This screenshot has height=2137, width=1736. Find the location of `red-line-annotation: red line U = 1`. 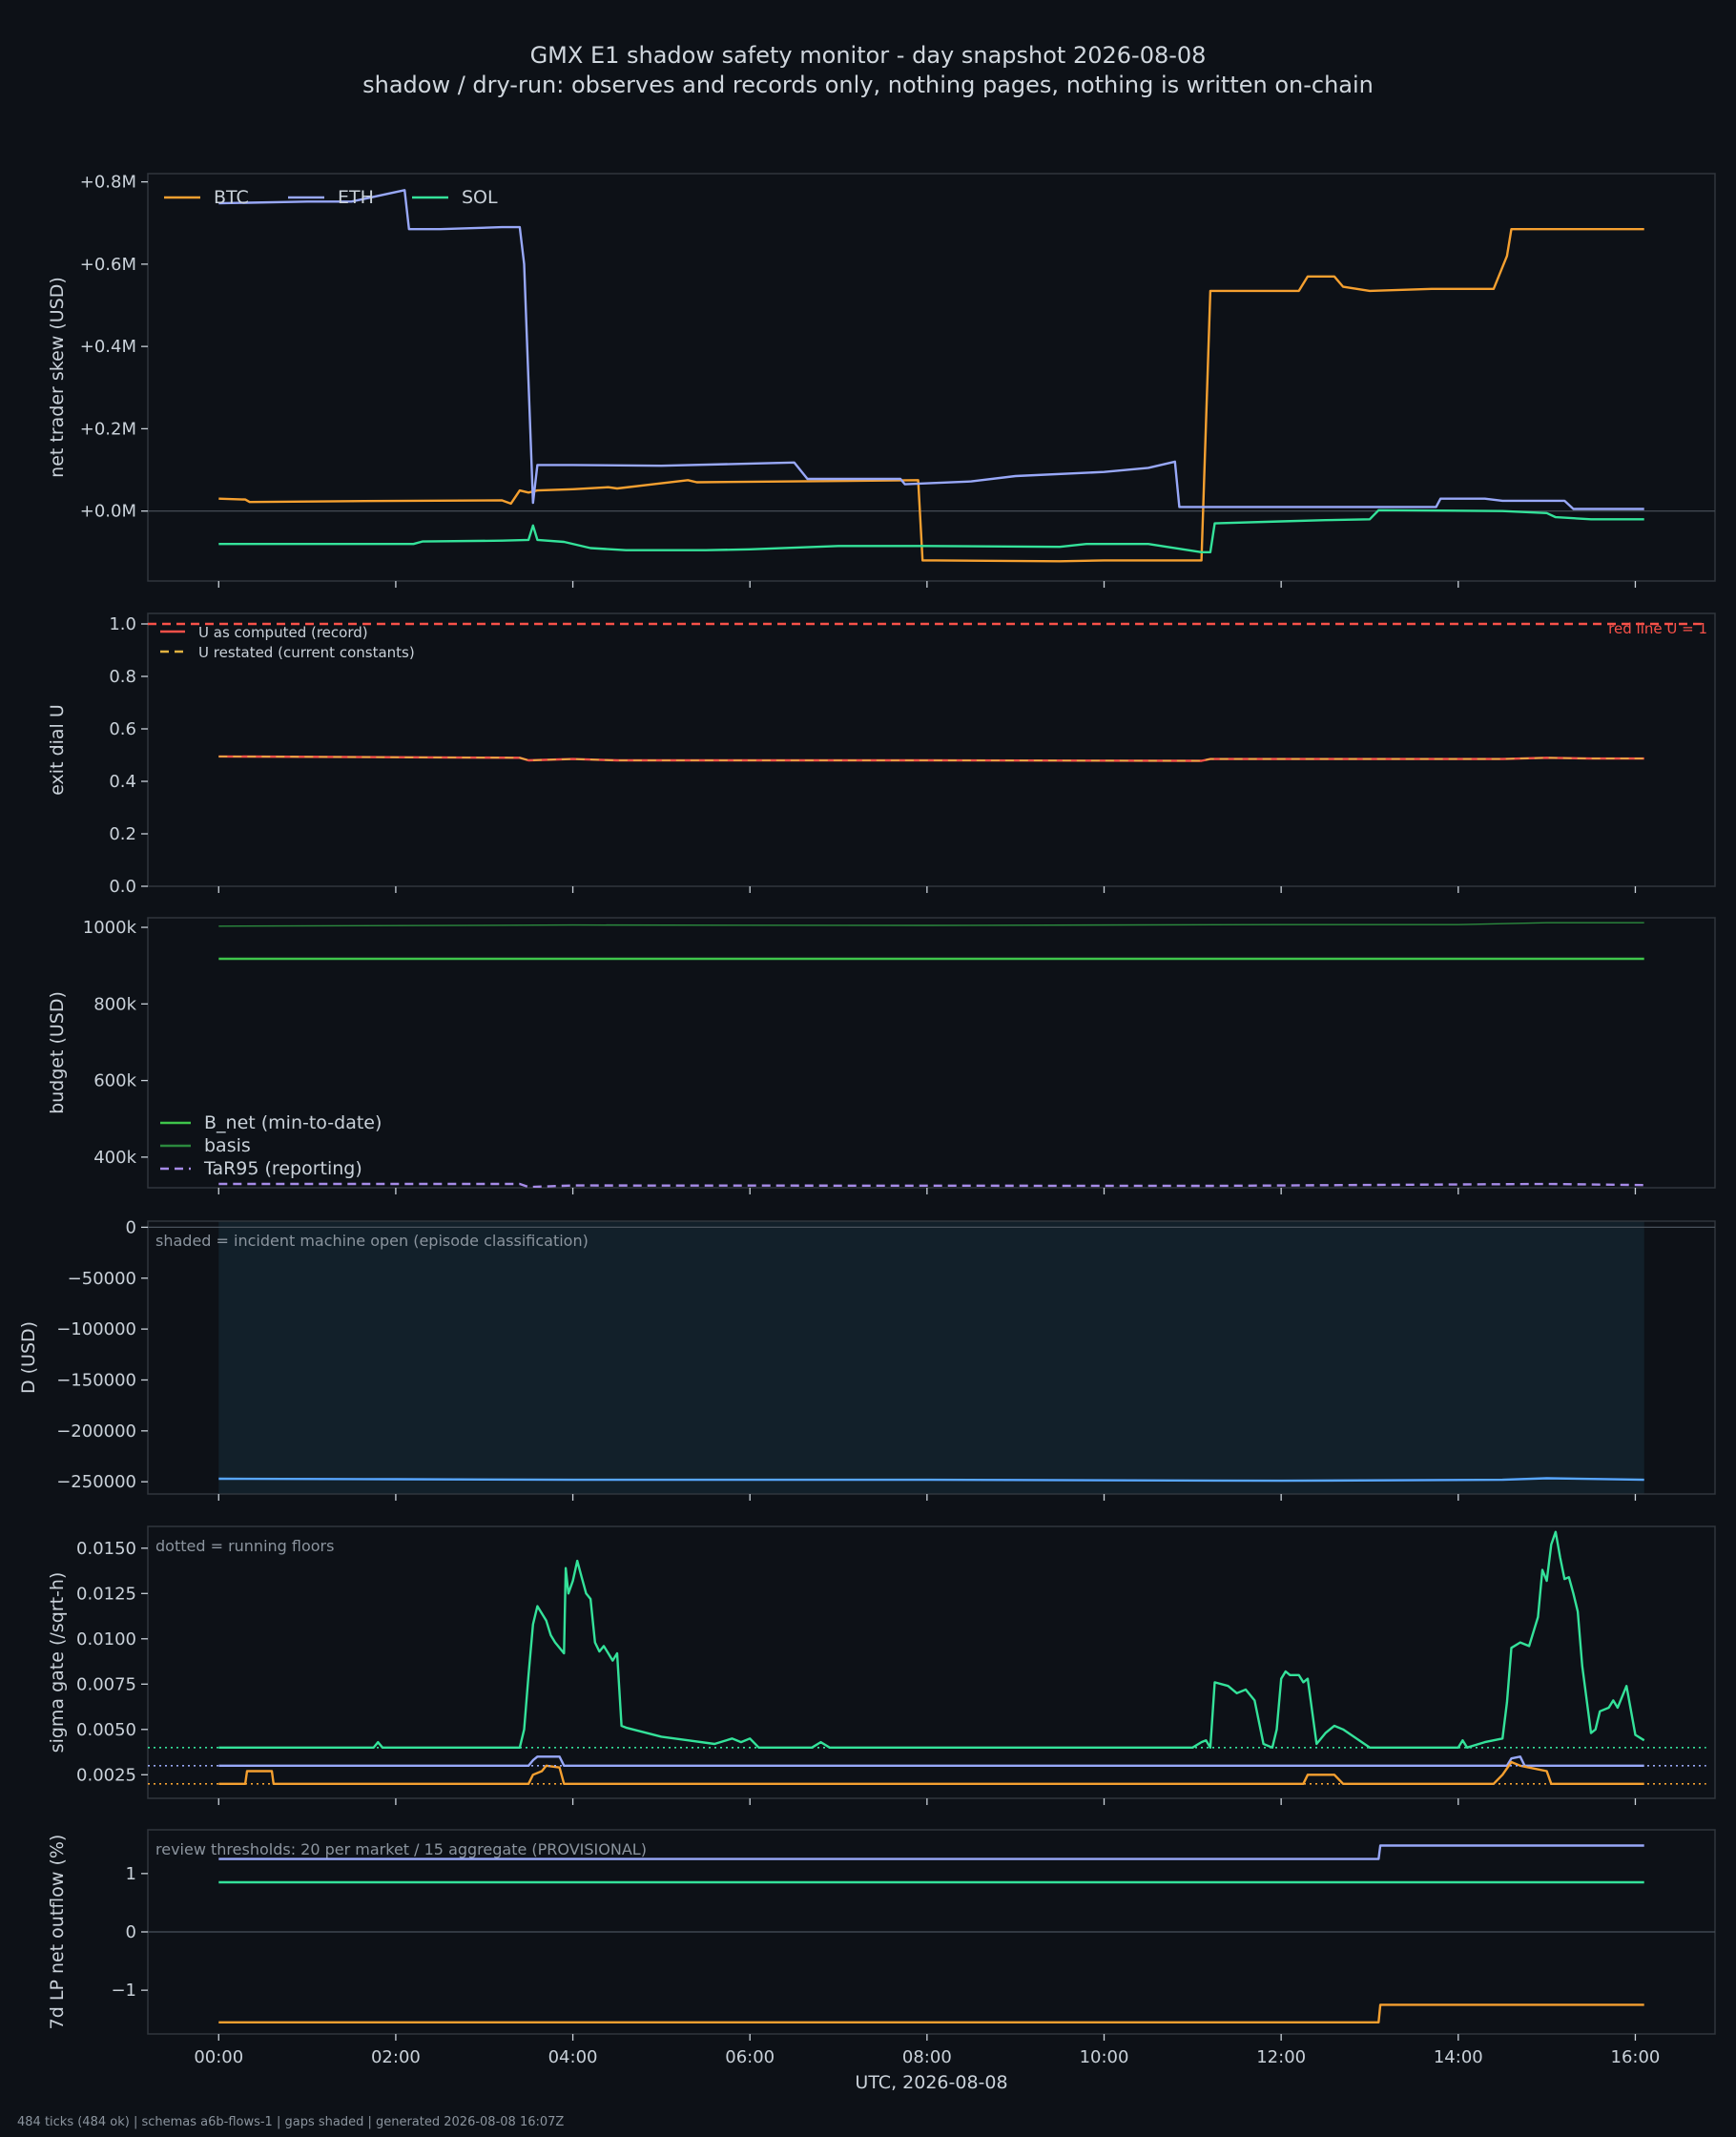

red-line-annotation: red line U = 1 is located at coordinates (1657, 628).